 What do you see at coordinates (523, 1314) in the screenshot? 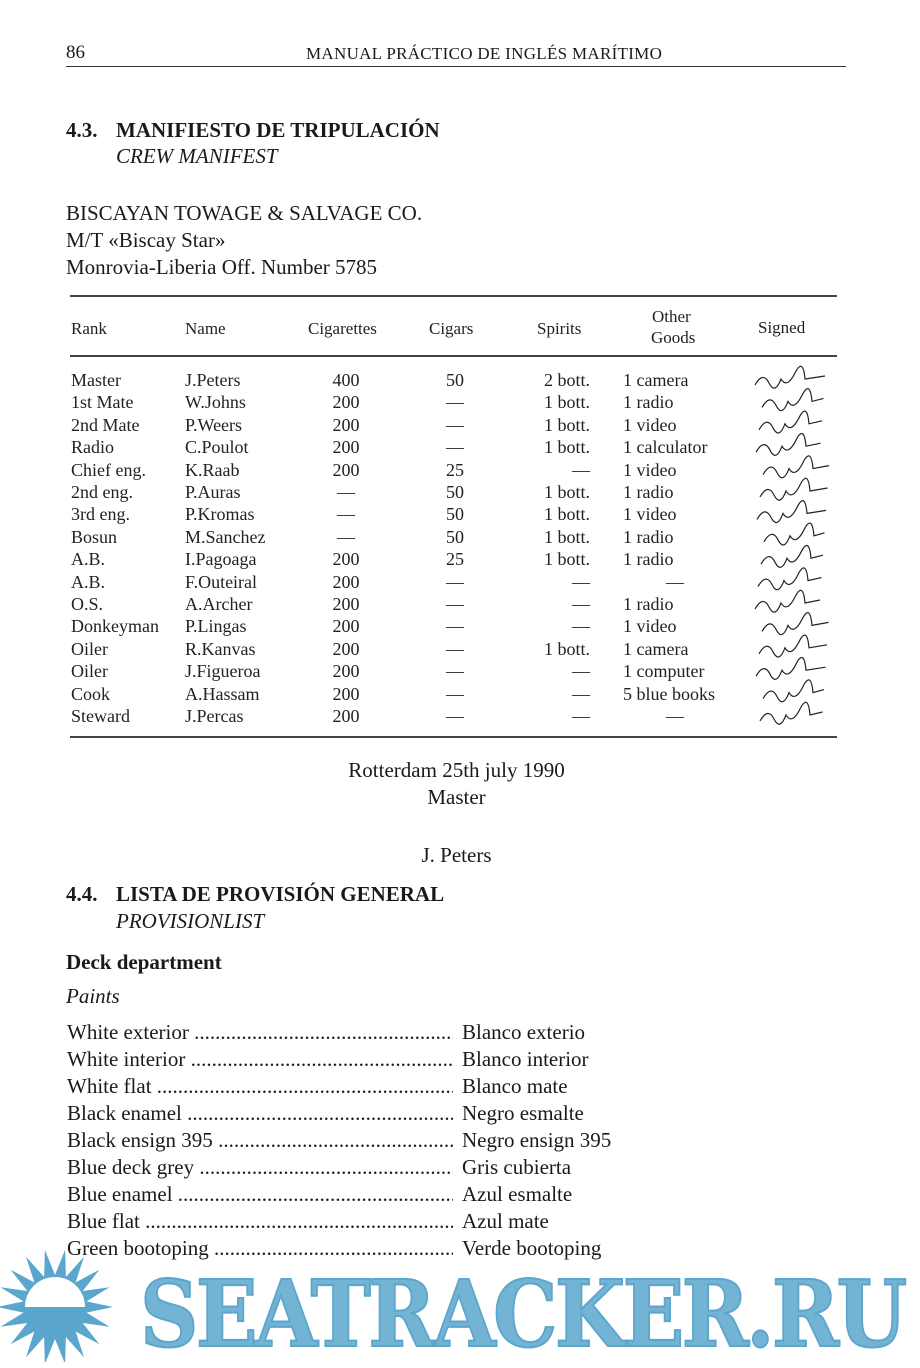
I see `watermark-text: SEATRACKER.RU` at bounding box center [523, 1314].